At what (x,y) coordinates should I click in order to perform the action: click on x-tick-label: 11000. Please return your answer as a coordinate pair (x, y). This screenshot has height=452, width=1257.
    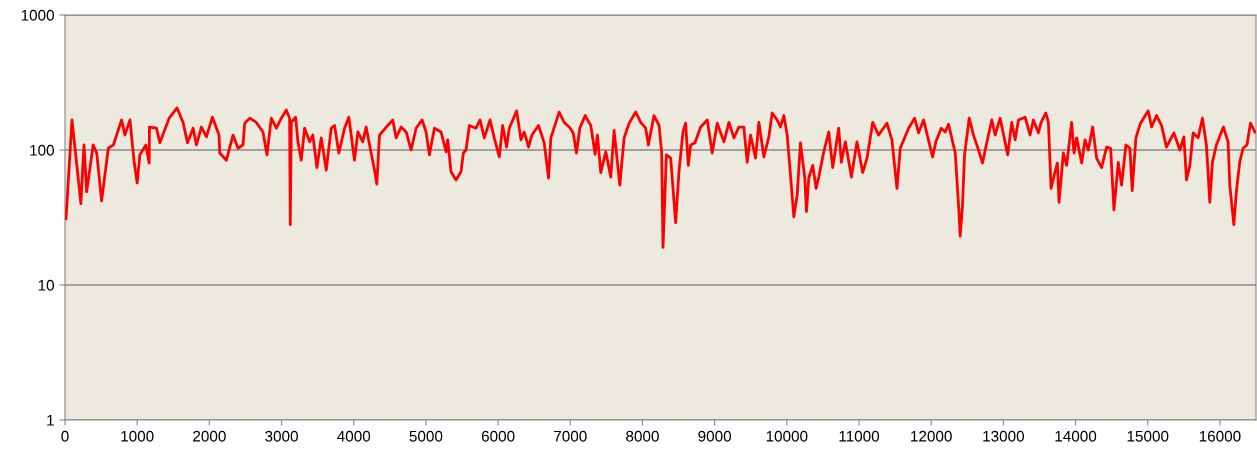
    Looking at the image, I should click on (859, 436).